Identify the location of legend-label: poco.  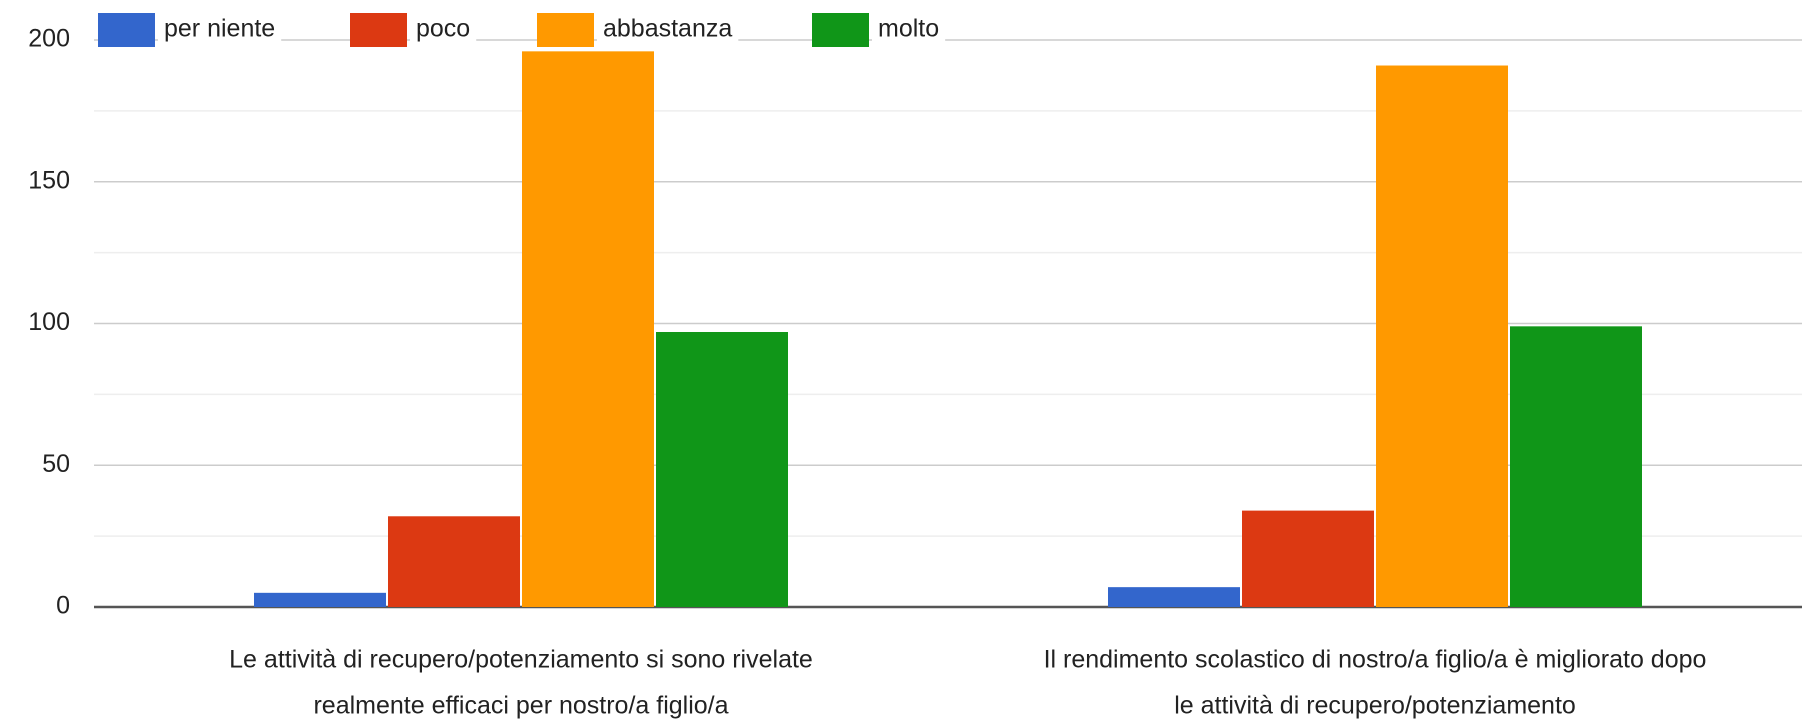
(443, 29).